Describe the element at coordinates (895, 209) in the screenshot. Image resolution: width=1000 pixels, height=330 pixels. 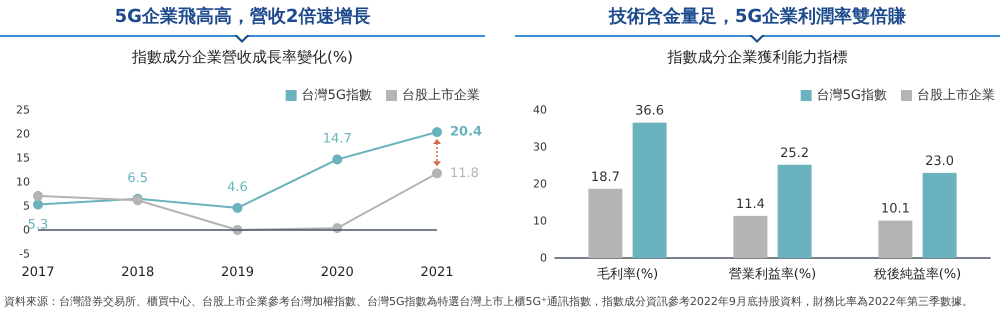
I see `data-label: 10.1` at that location.